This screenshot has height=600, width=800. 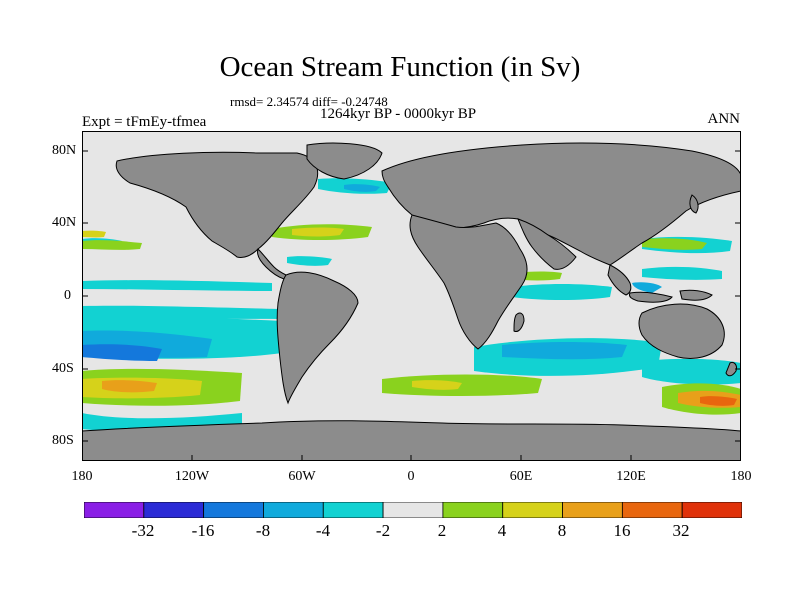 I want to click on colorbar-label: 32, so click(x=681, y=530).